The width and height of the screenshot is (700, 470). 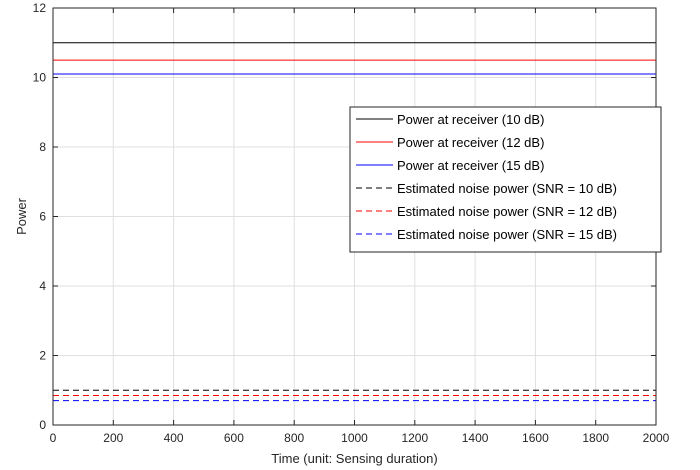 What do you see at coordinates (42, 147) in the screenshot?
I see `y-tick-label: 8` at bounding box center [42, 147].